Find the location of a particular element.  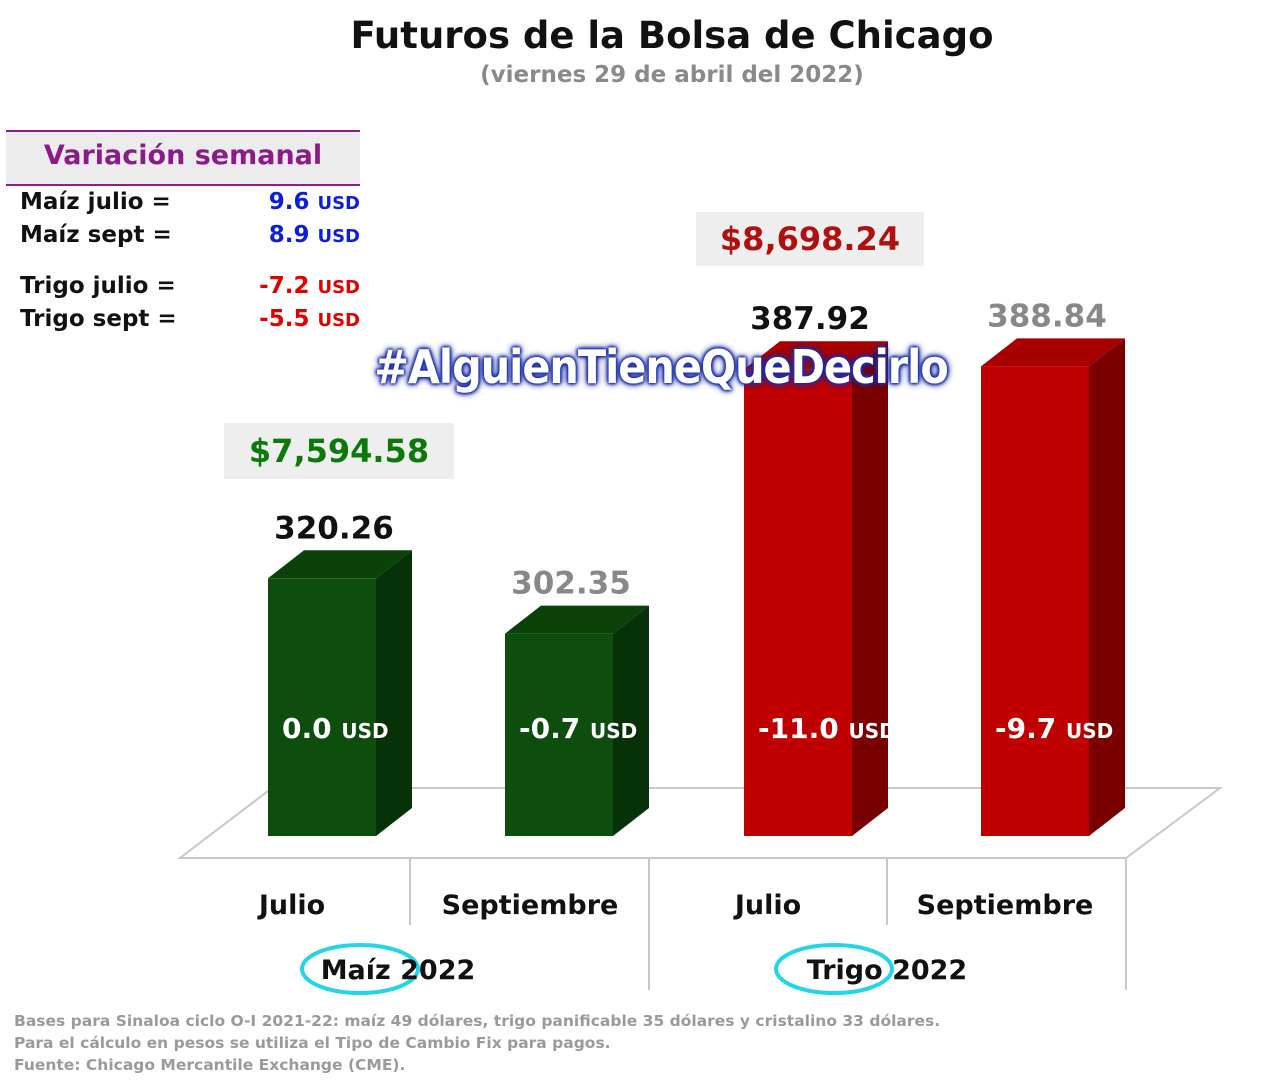

variation-label: Maíz julio = is located at coordinates (95, 202).